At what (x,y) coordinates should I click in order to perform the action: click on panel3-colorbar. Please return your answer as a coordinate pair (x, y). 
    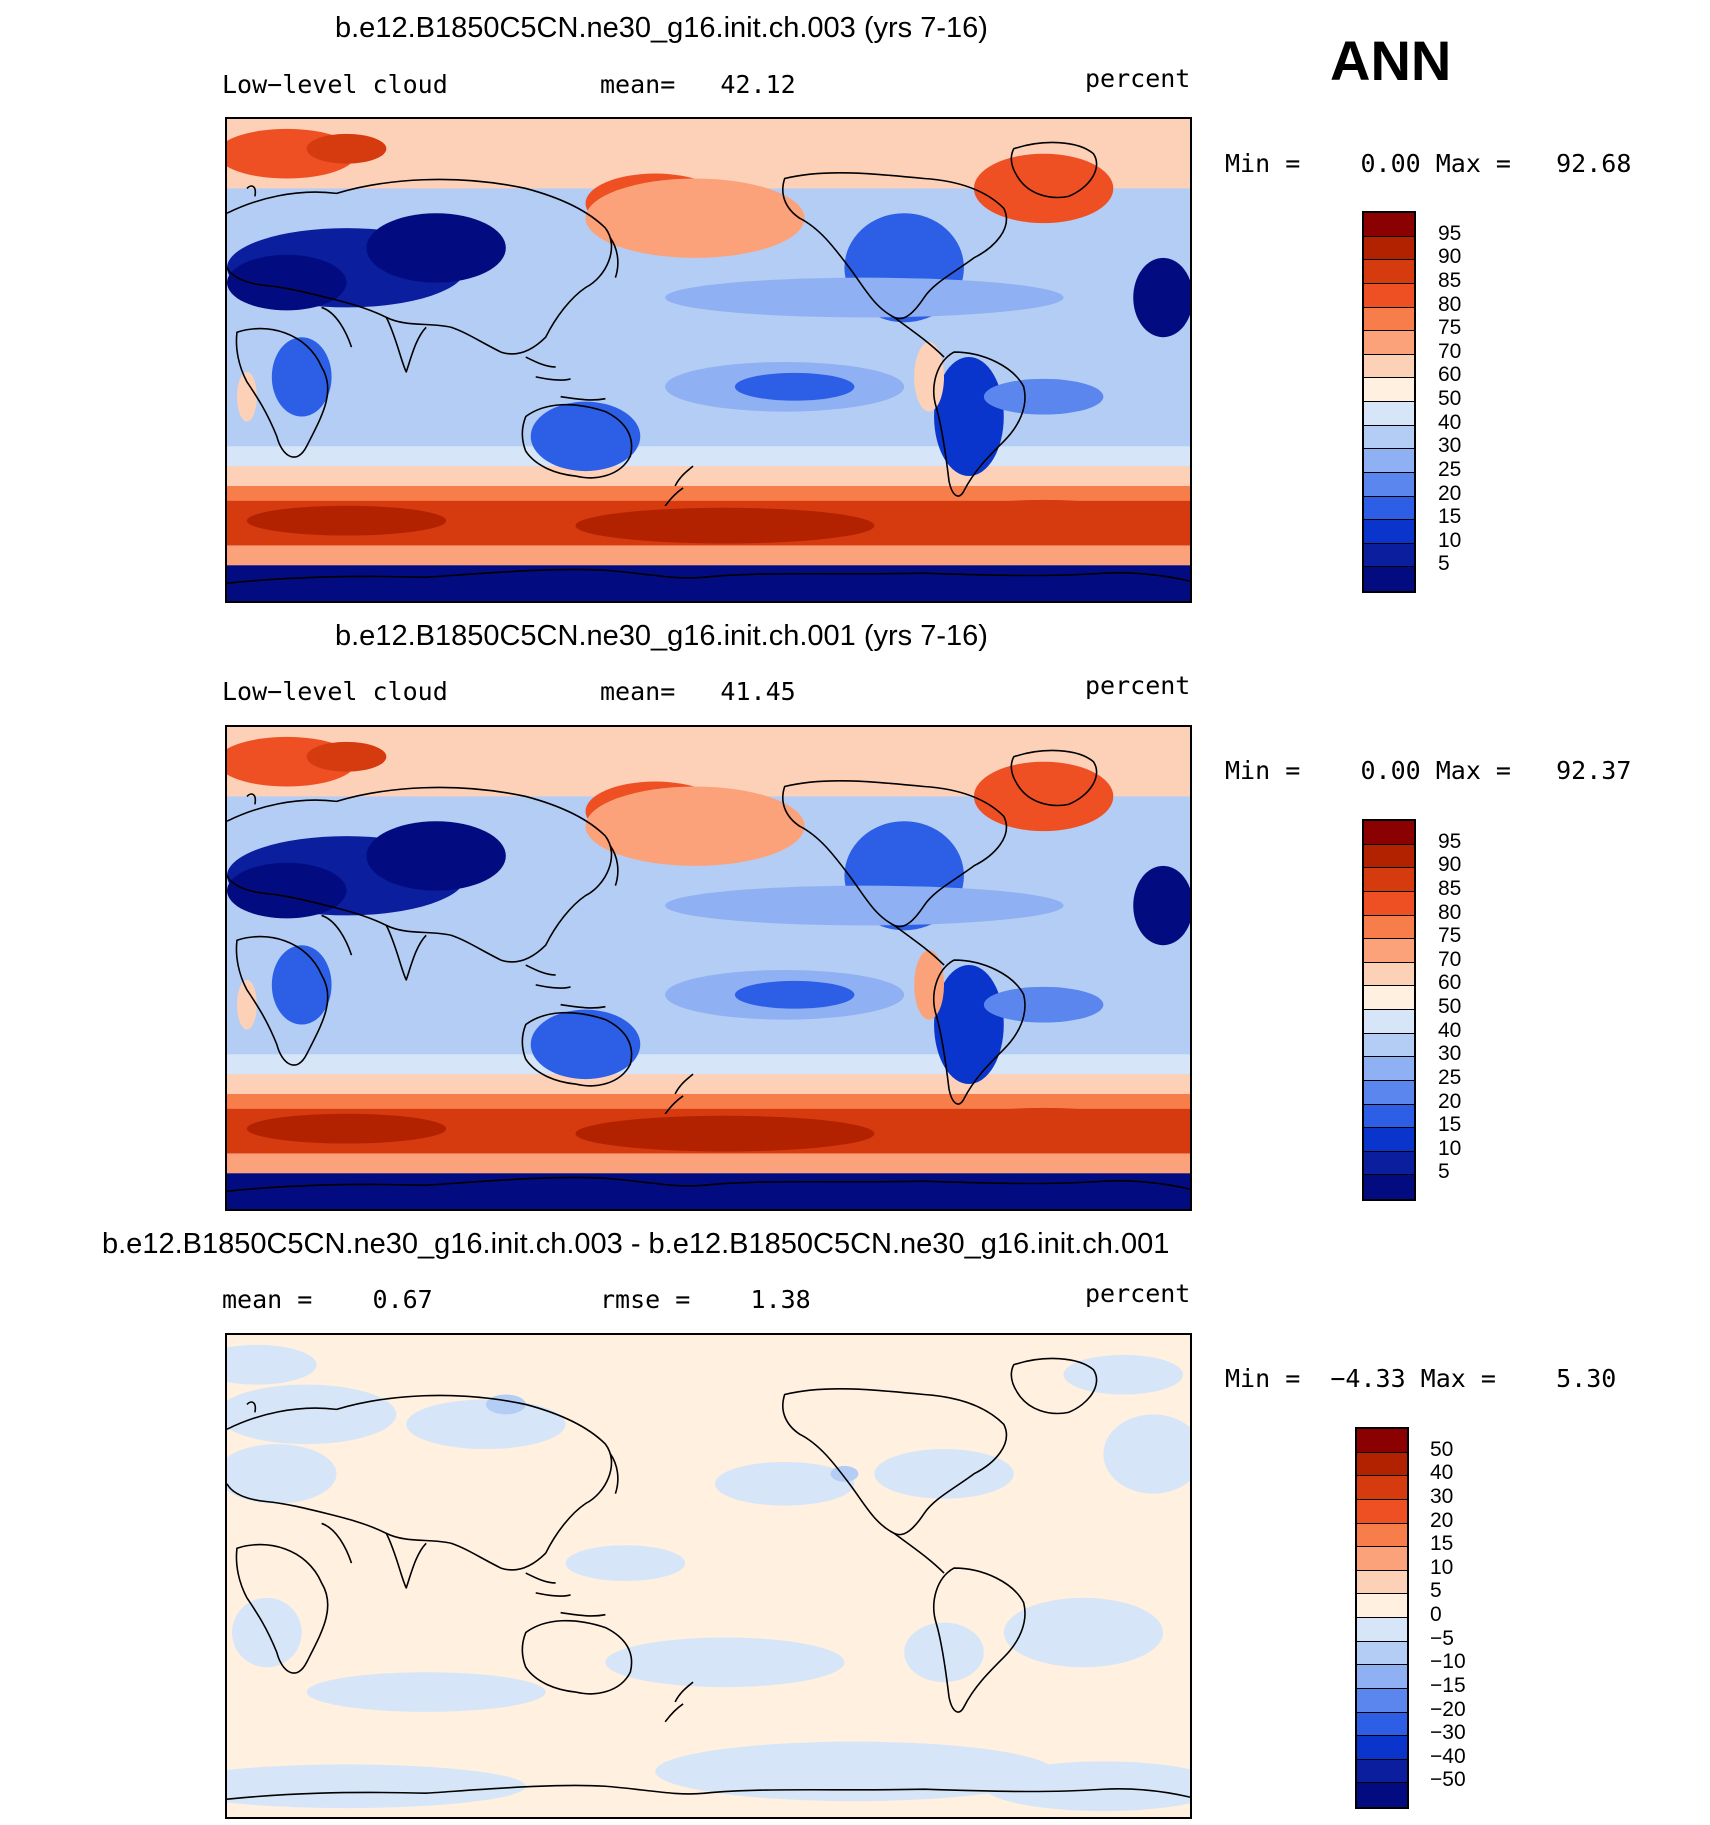
    Looking at the image, I should click on (1382, 1618).